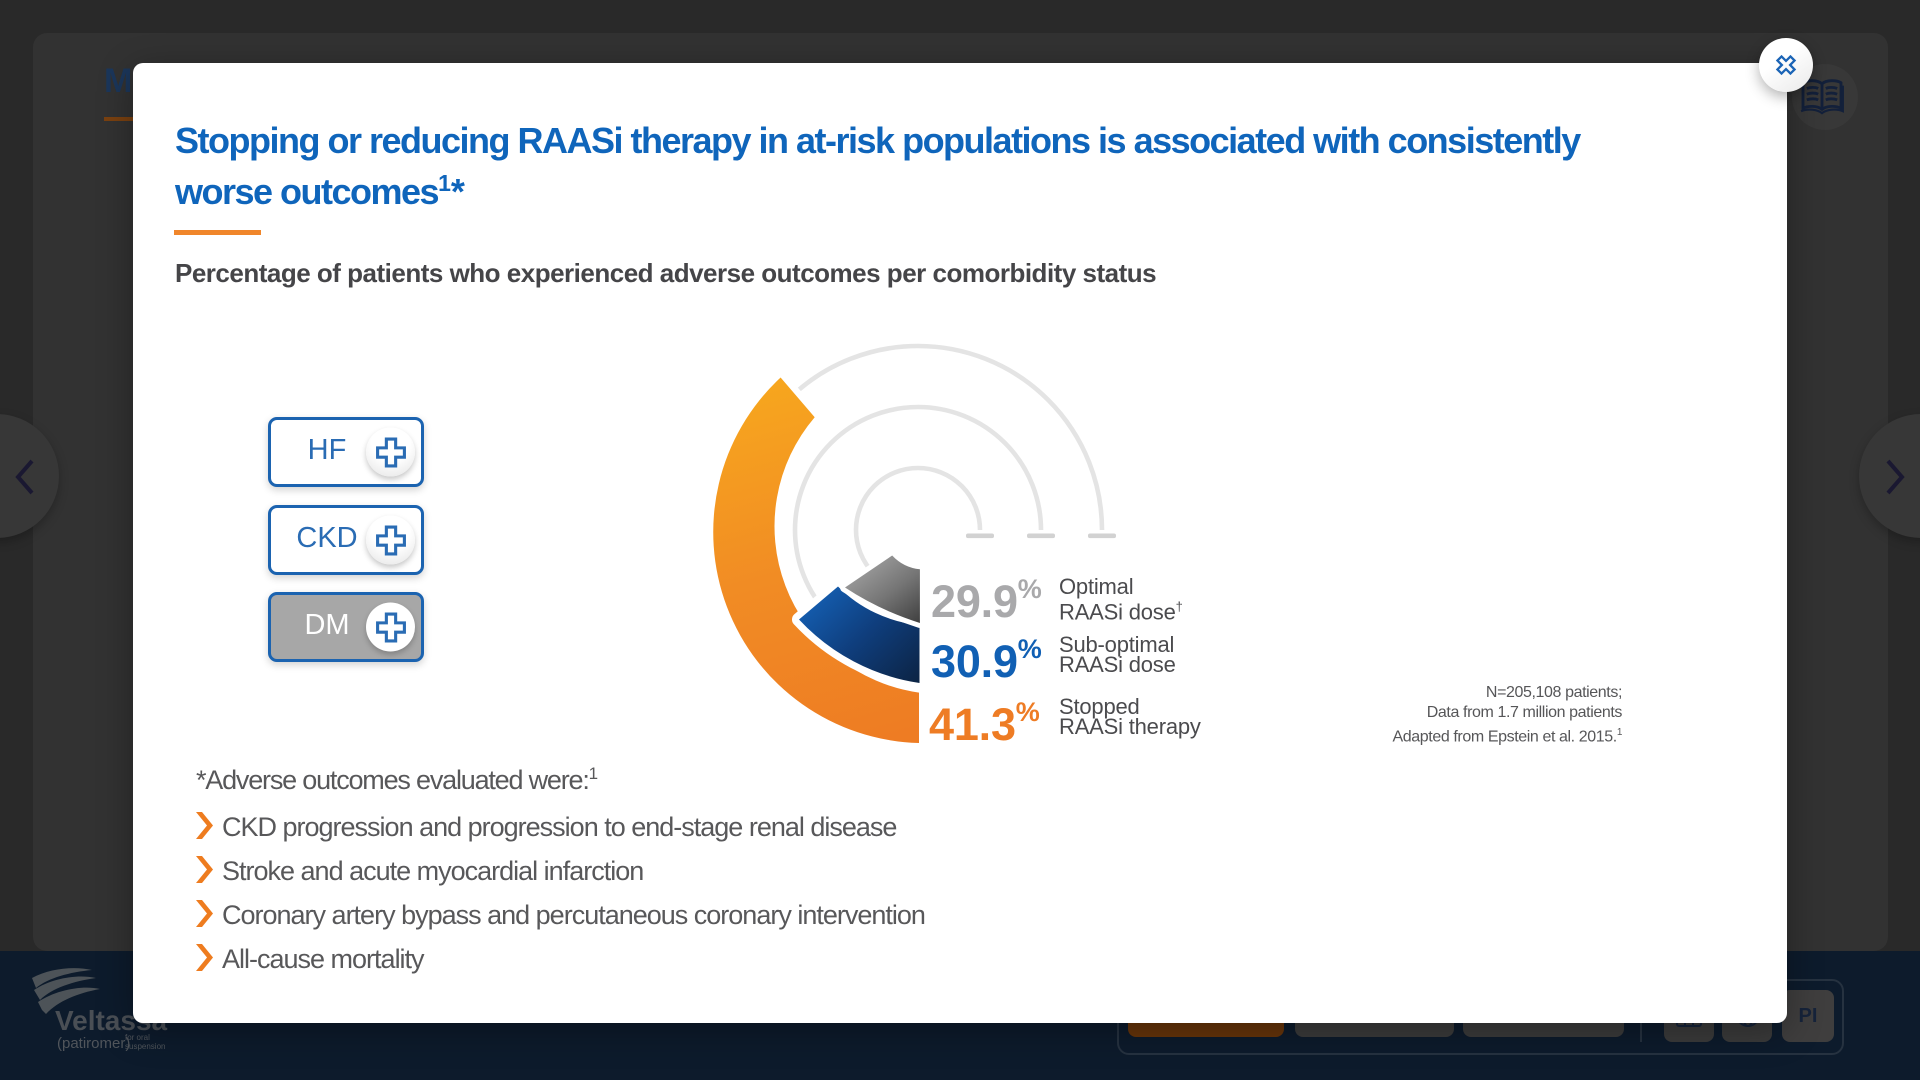  Describe the element at coordinates (93, 1043) in the screenshot. I see `svg-text: (patiromer)` at that location.